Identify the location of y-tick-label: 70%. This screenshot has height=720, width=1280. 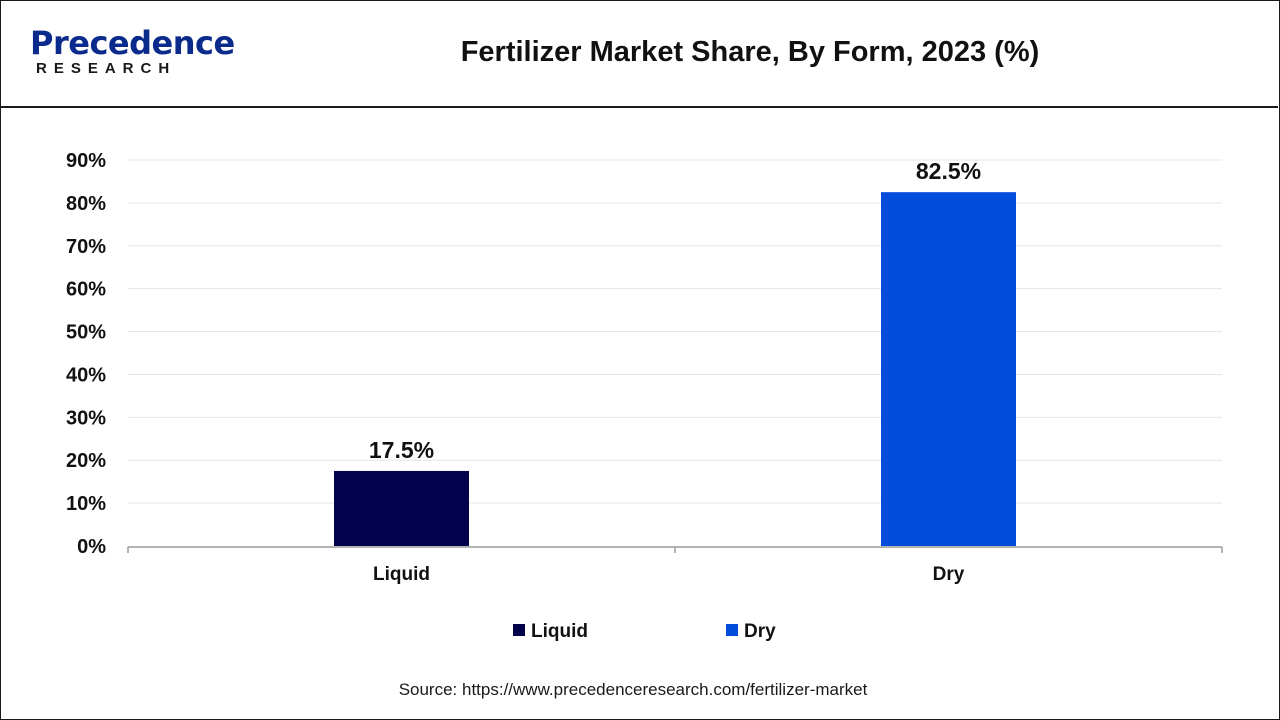
(86, 247).